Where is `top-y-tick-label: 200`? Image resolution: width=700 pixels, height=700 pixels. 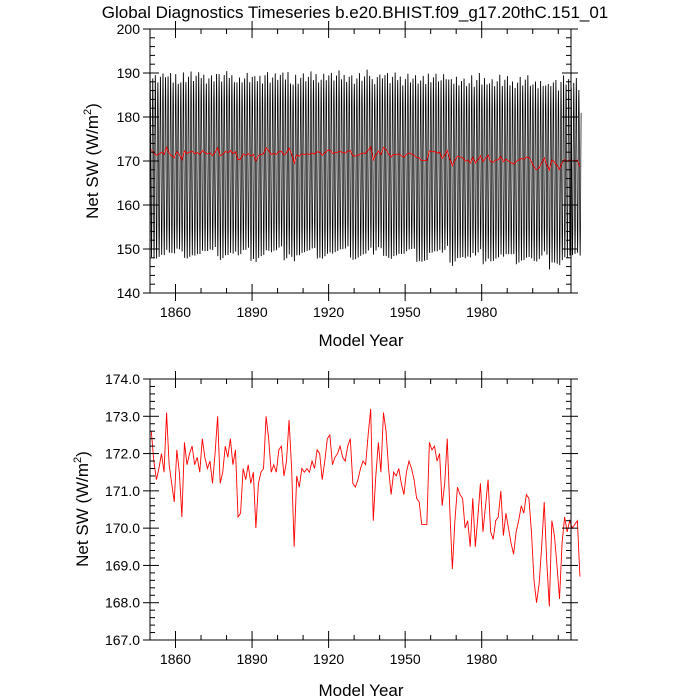 top-y-tick-label: 200 is located at coordinates (129, 29).